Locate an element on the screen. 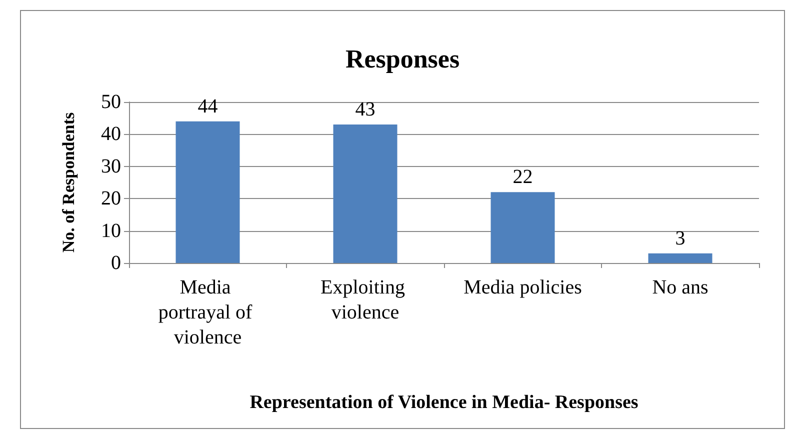  chart-title: Responses is located at coordinates (402, 59).